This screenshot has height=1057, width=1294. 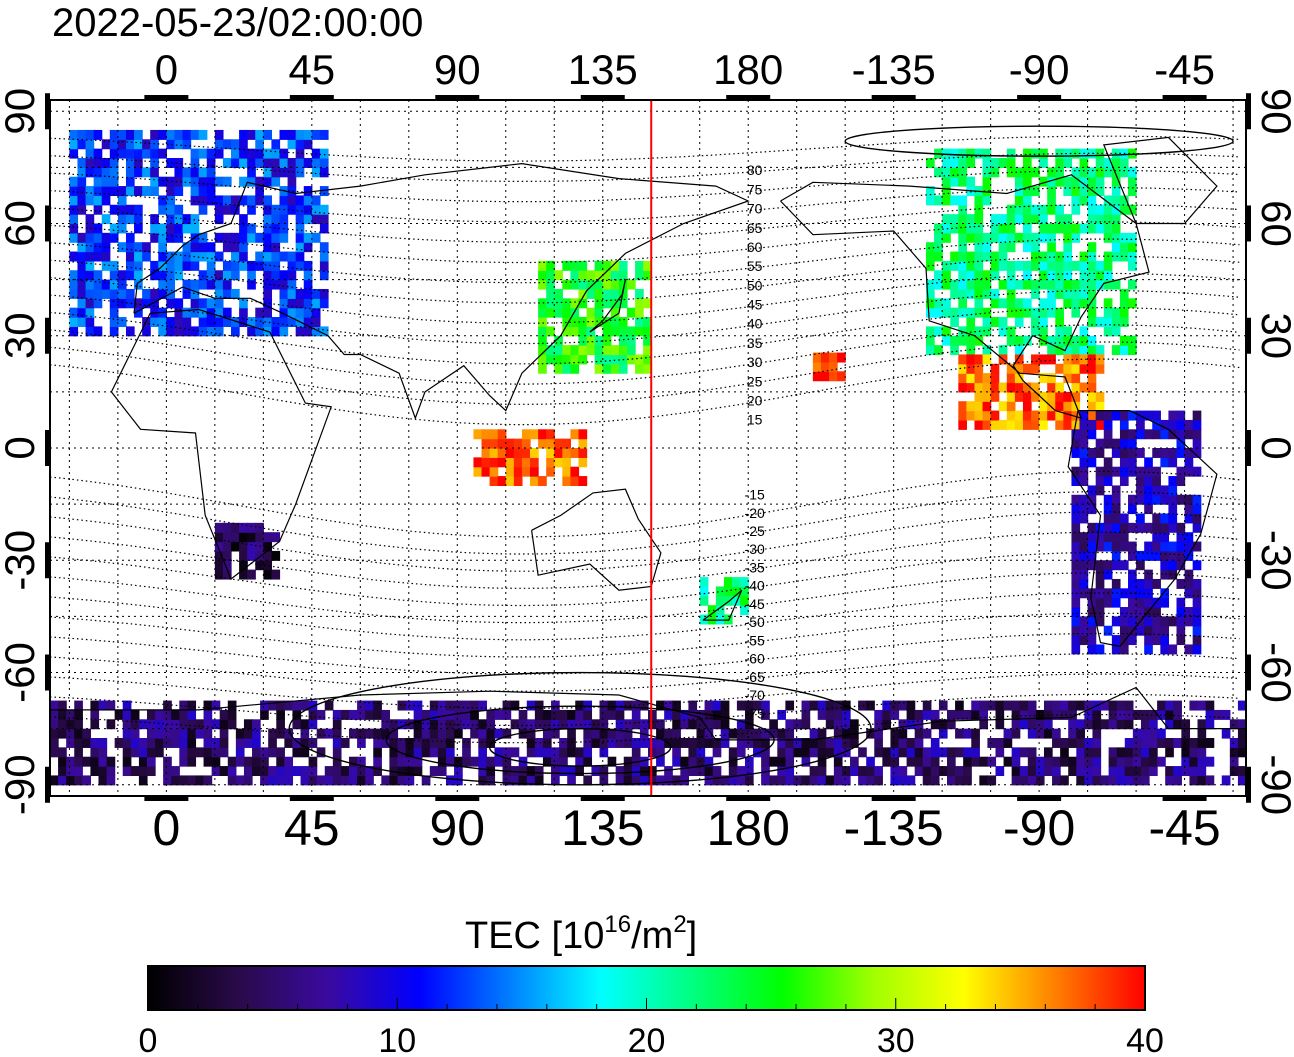 What do you see at coordinates (199, 233) in the screenshot?
I see `tec-region-europe` at bounding box center [199, 233].